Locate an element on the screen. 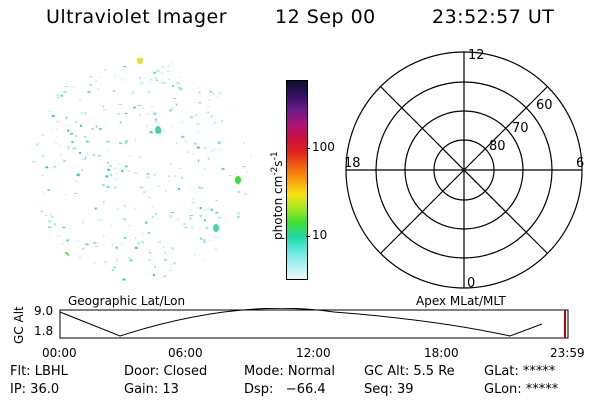 Image resolution: width=600 pixels, height=400 pixels. bright-spot is located at coordinates (158, 130).